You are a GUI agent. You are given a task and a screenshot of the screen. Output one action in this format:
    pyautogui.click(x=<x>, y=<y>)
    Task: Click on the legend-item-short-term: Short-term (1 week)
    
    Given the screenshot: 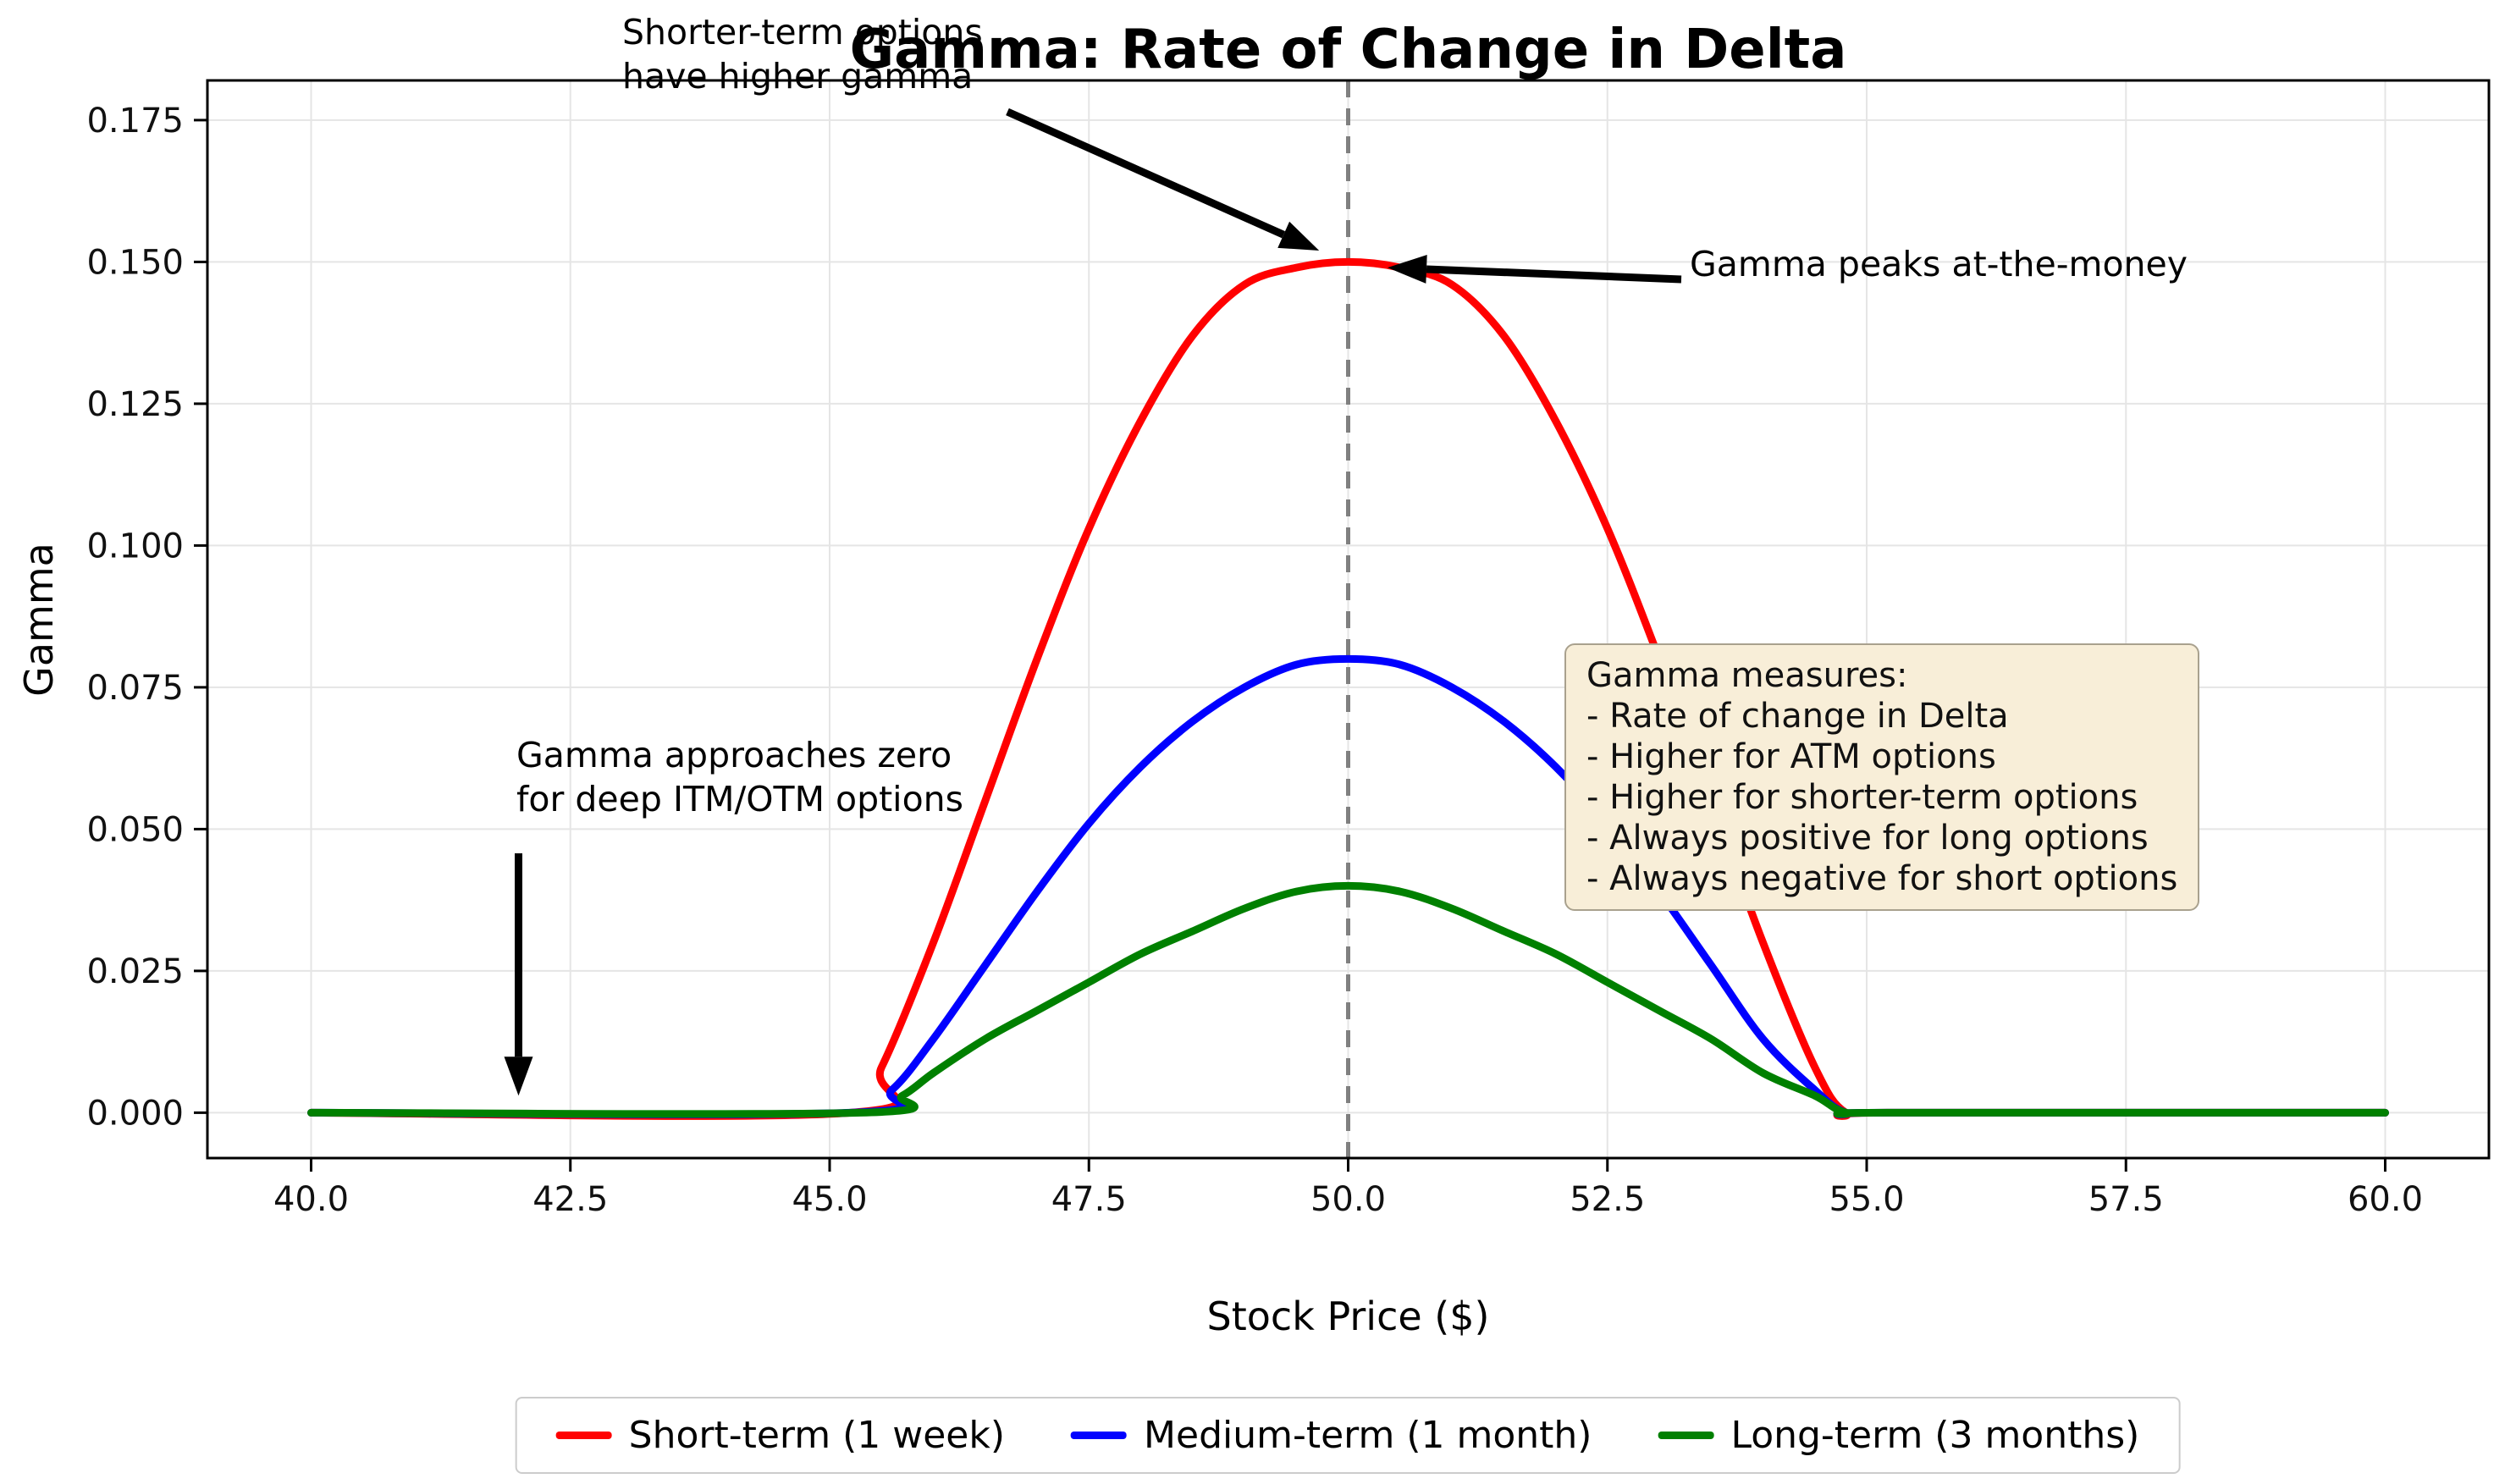 What is the action you would take?
    pyautogui.click(x=780, y=1435)
    